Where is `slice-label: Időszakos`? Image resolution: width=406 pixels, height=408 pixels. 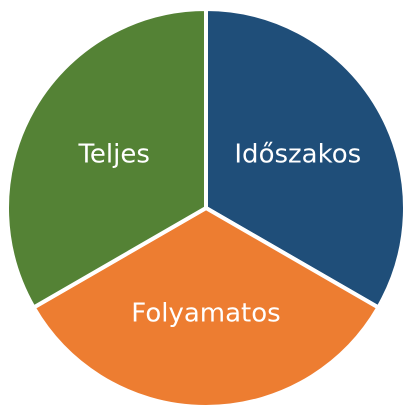
slice-label: Időszakos is located at coordinates (297, 155).